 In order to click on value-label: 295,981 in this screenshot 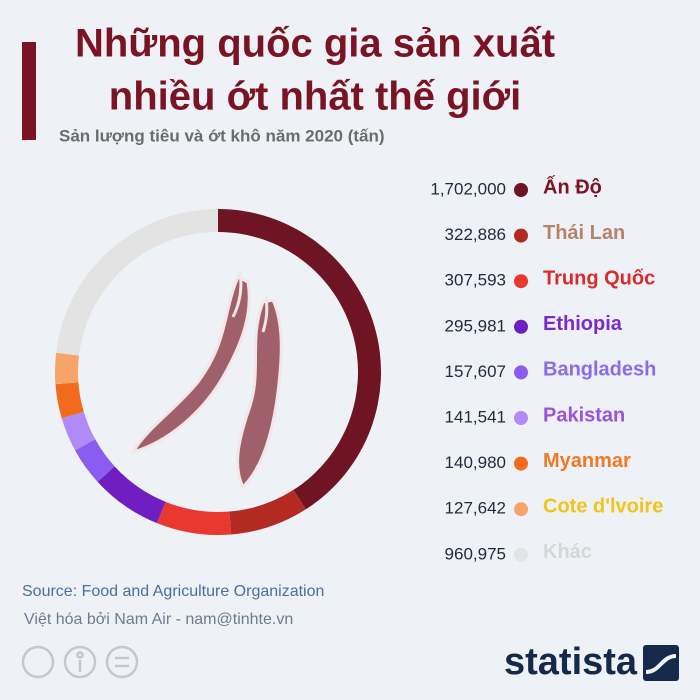, I will do `click(475, 325)`.